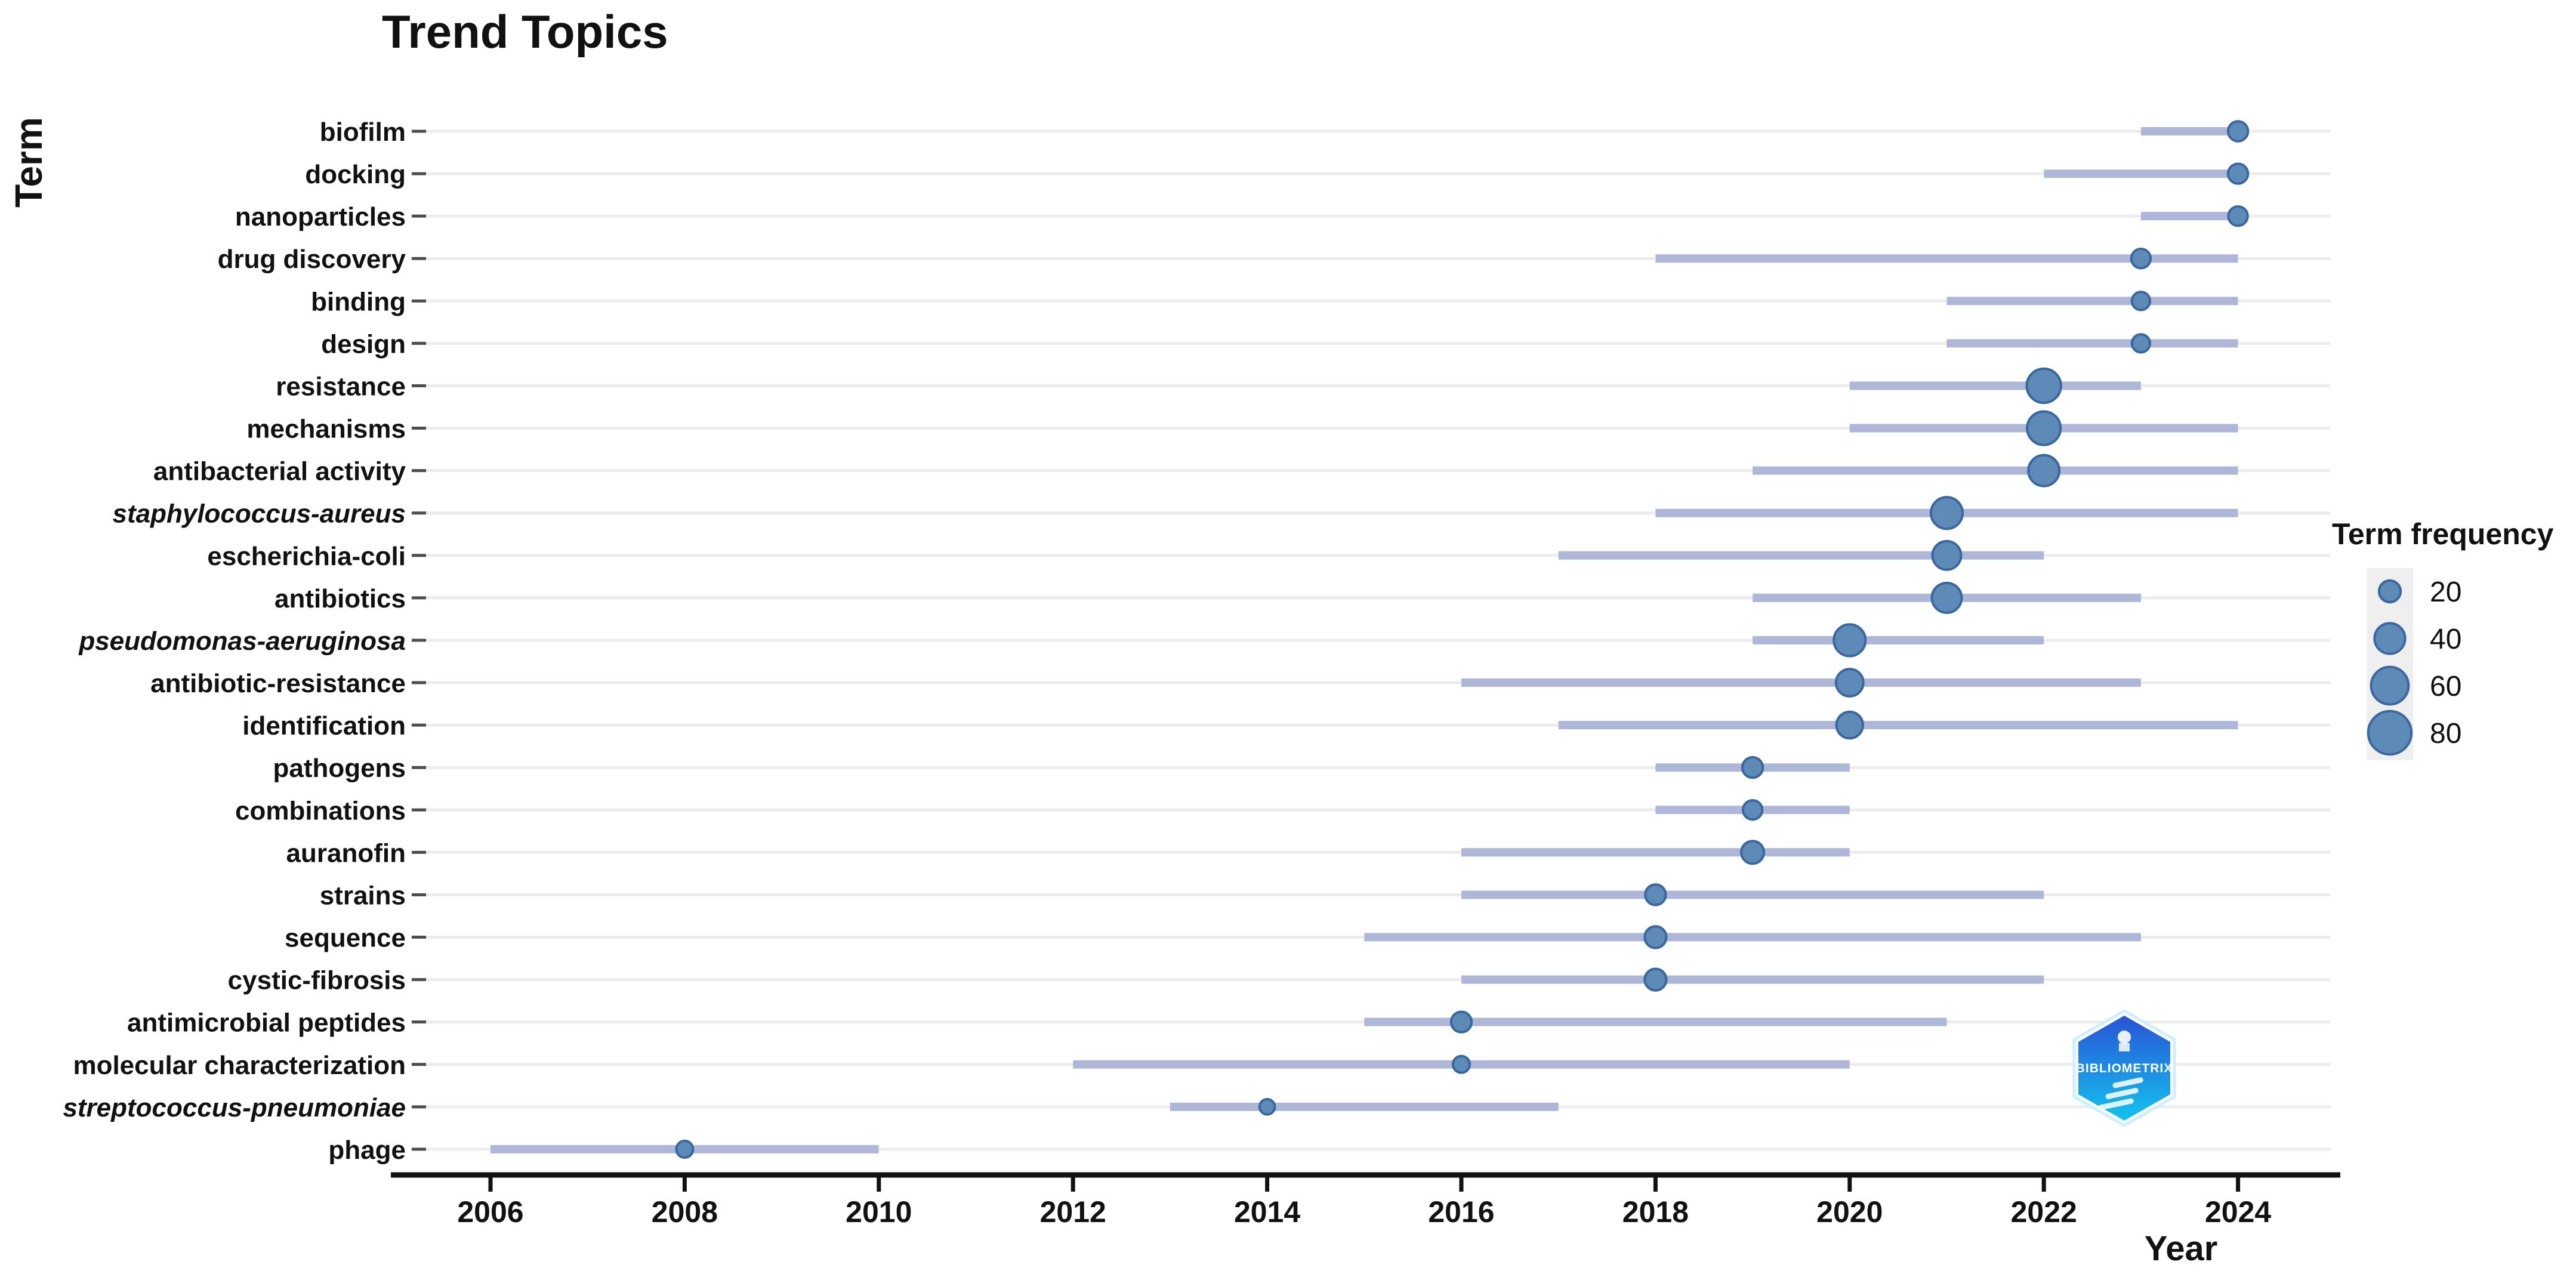 The width and height of the screenshot is (2576, 1274). What do you see at coordinates (317, 980) in the screenshot?
I see `term-label: cystic-fibrosis` at bounding box center [317, 980].